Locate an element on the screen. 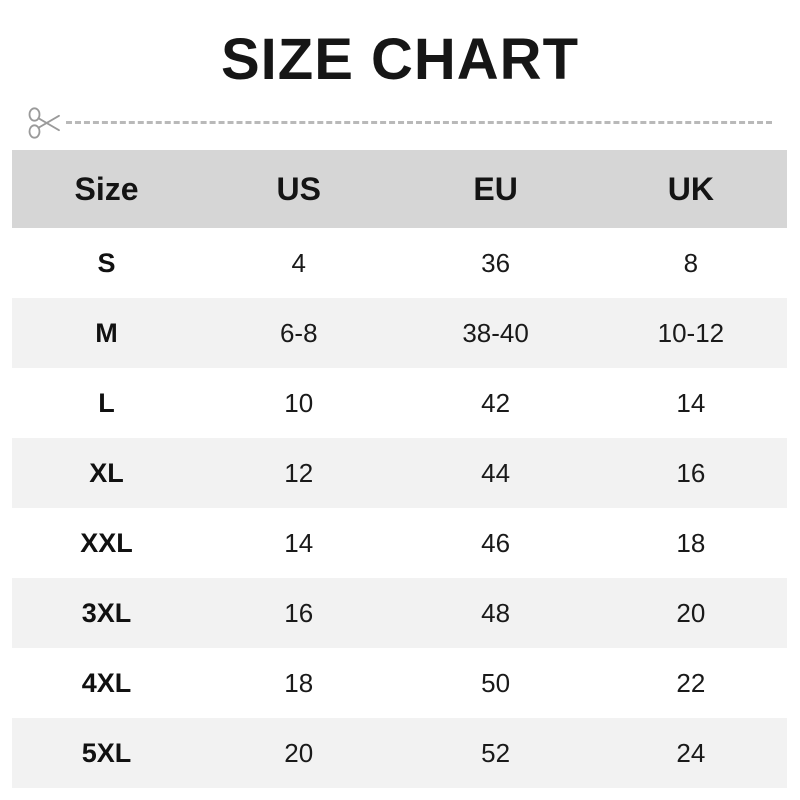  cell-eu: 36 is located at coordinates (495, 263).